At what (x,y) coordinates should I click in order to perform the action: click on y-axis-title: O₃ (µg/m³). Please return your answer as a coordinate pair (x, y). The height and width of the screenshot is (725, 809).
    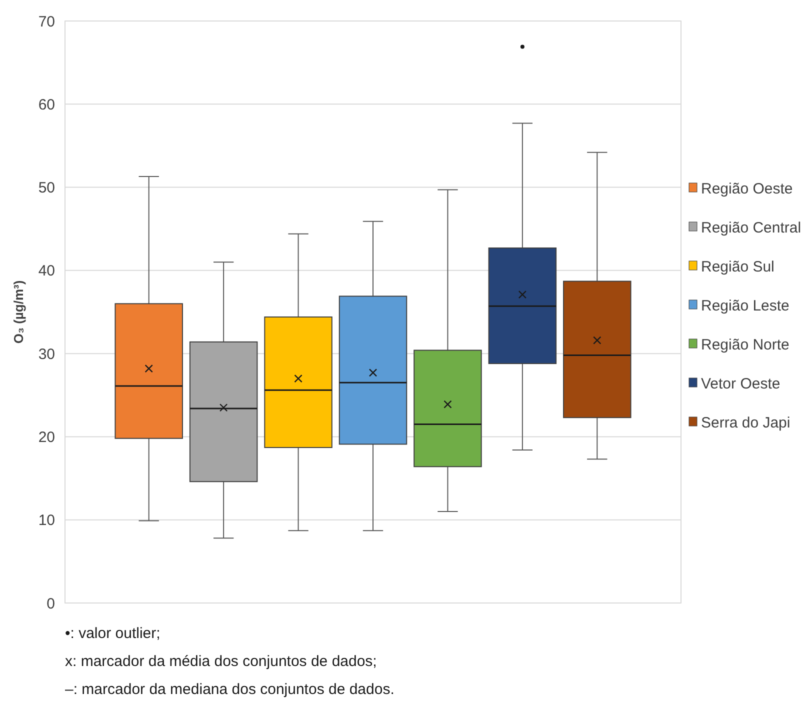
    Looking at the image, I should click on (18, 312).